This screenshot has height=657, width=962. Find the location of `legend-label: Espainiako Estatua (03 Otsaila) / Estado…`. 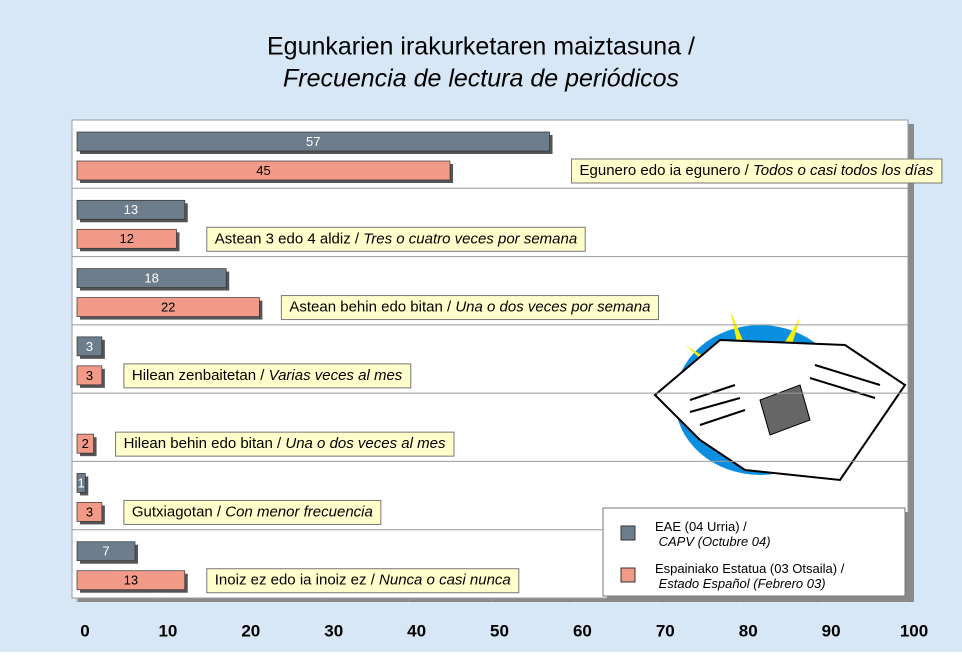

legend-label: Espainiako Estatua (03 Otsaila) / Estado… is located at coordinates (750, 576).